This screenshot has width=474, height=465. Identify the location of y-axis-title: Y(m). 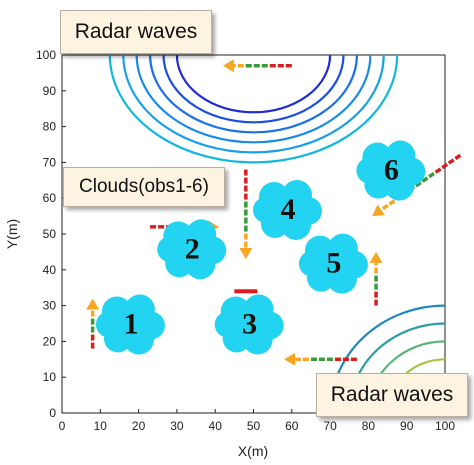
(12, 234).